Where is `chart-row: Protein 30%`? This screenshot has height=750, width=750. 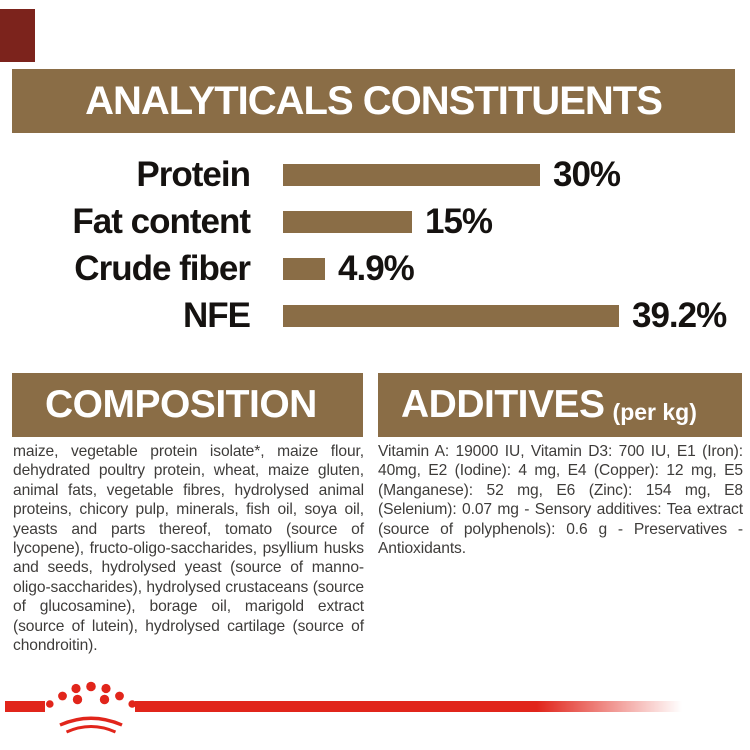 chart-row: Protein 30% is located at coordinates (375, 174).